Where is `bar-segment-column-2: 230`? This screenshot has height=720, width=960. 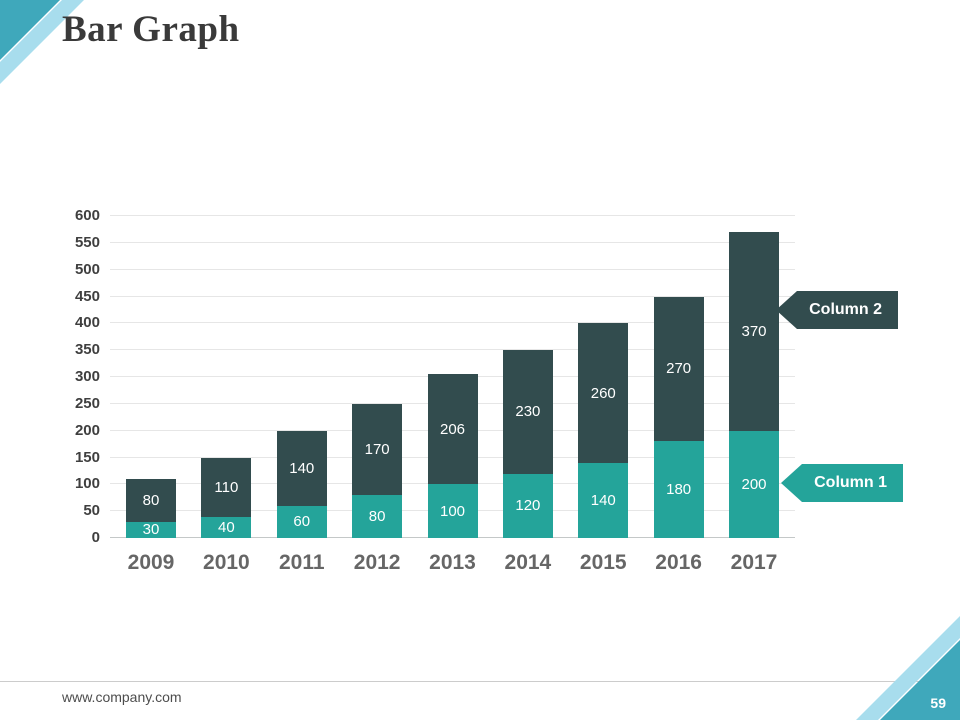 bar-segment-column-2: 230 is located at coordinates (527, 412).